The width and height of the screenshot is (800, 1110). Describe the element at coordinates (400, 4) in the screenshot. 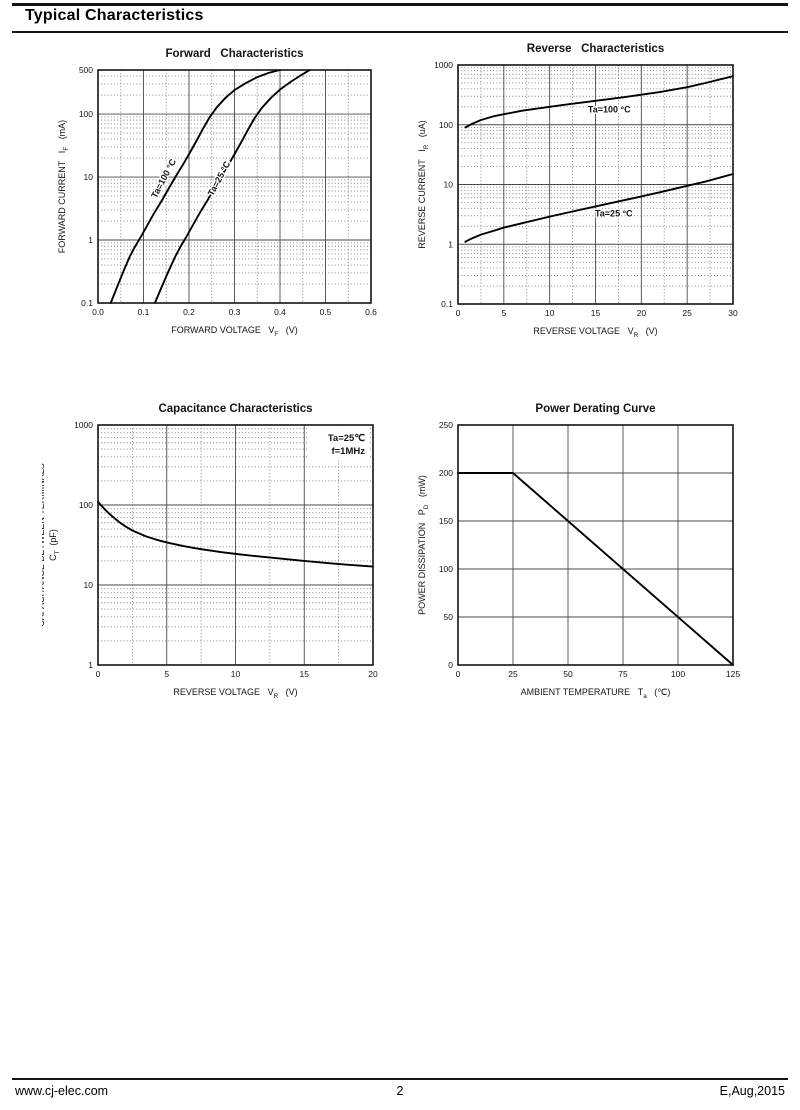

I see `top-rule` at that location.